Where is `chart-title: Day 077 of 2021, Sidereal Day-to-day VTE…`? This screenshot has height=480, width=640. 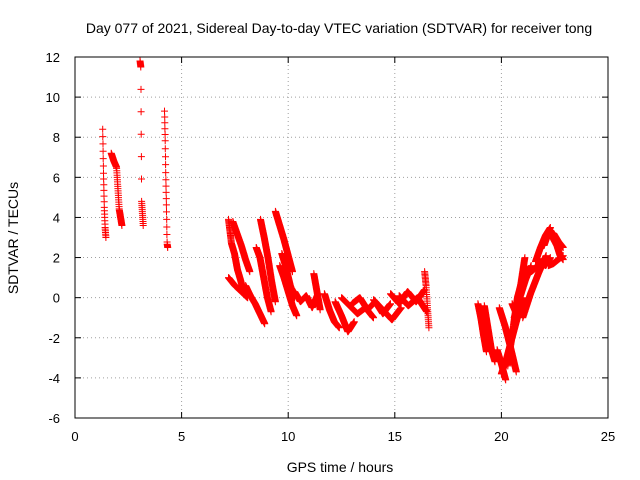
chart-title: Day 077 of 2021, Sidereal Day-to-day VTE… is located at coordinates (339, 28).